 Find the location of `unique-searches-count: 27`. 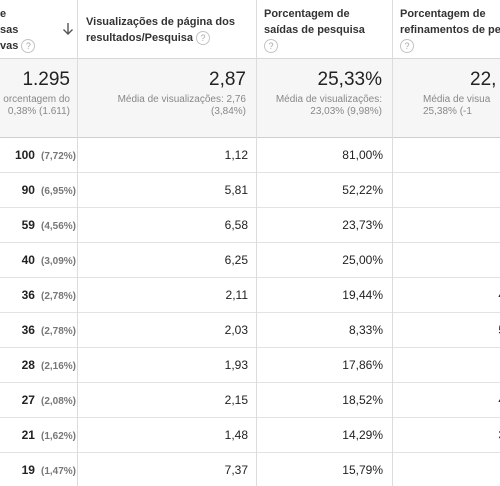

unique-searches-count: 27 is located at coordinates (28, 400).